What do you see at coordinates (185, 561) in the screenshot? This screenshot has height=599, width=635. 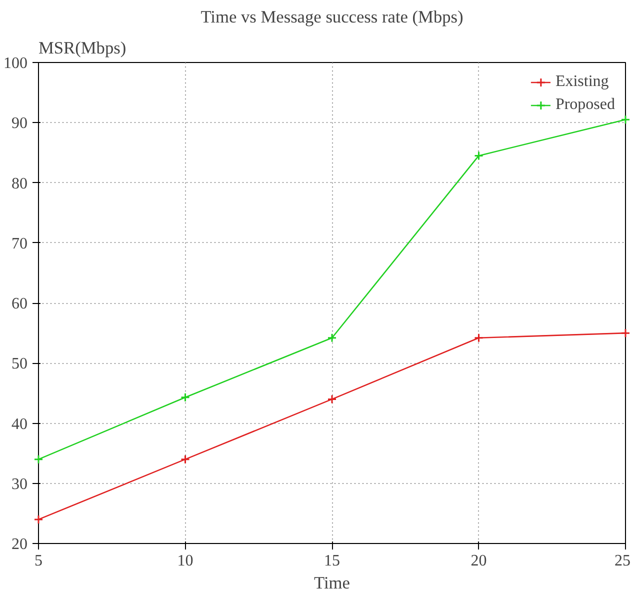 I see `x-tick-label: 10` at bounding box center [185, 561].